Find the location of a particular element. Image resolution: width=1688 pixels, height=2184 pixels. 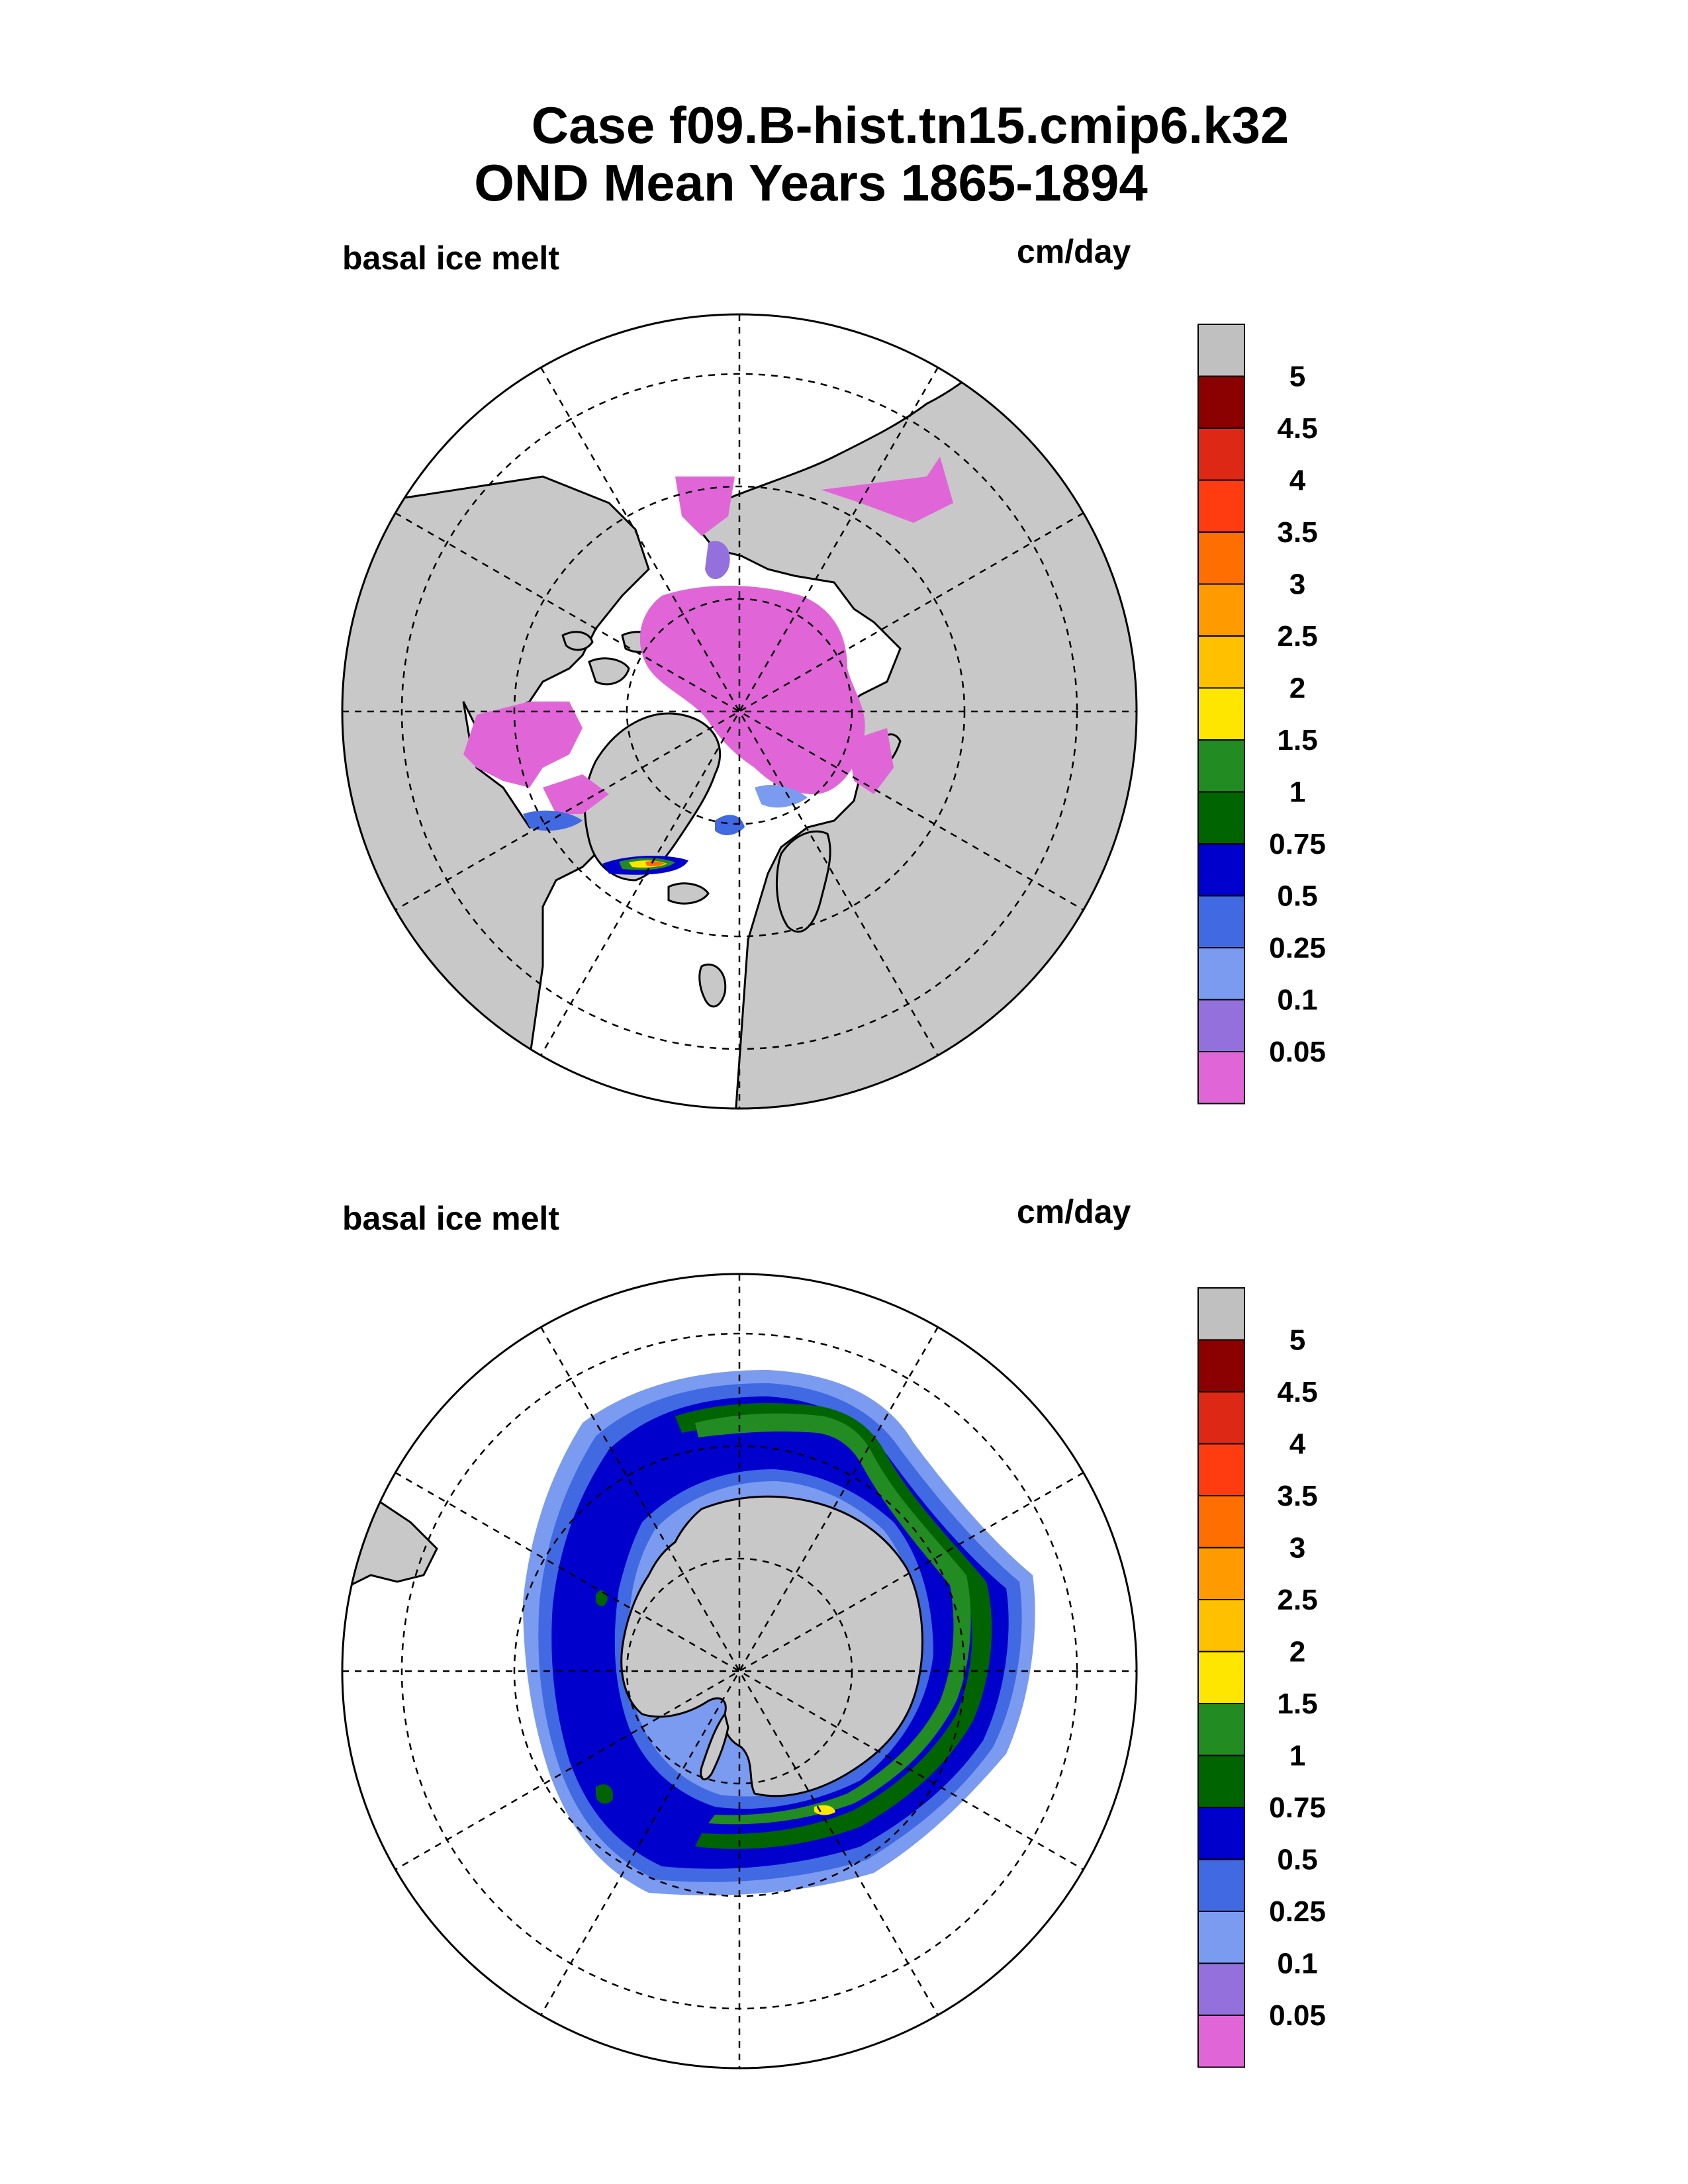

north-units-label: cm/day is located at coordinates (1074, 251).